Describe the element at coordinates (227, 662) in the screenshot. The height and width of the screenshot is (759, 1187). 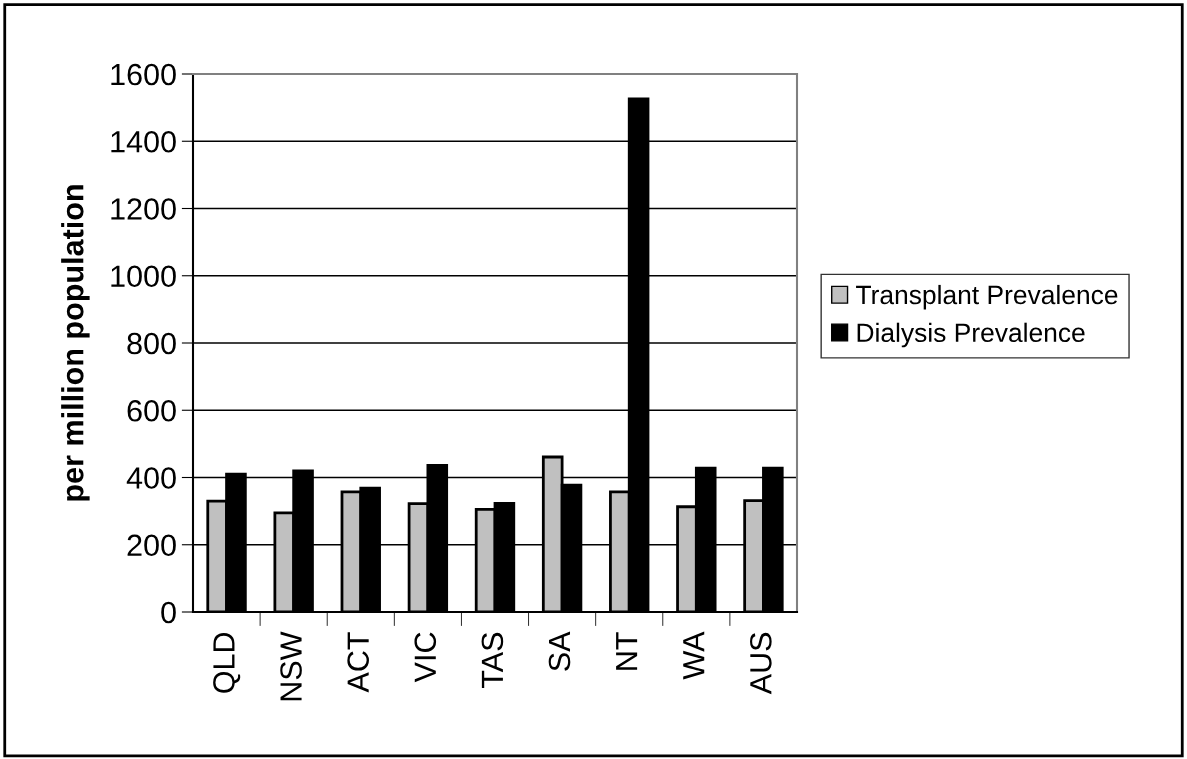
I see `x-tick-label: QLD` at that location.